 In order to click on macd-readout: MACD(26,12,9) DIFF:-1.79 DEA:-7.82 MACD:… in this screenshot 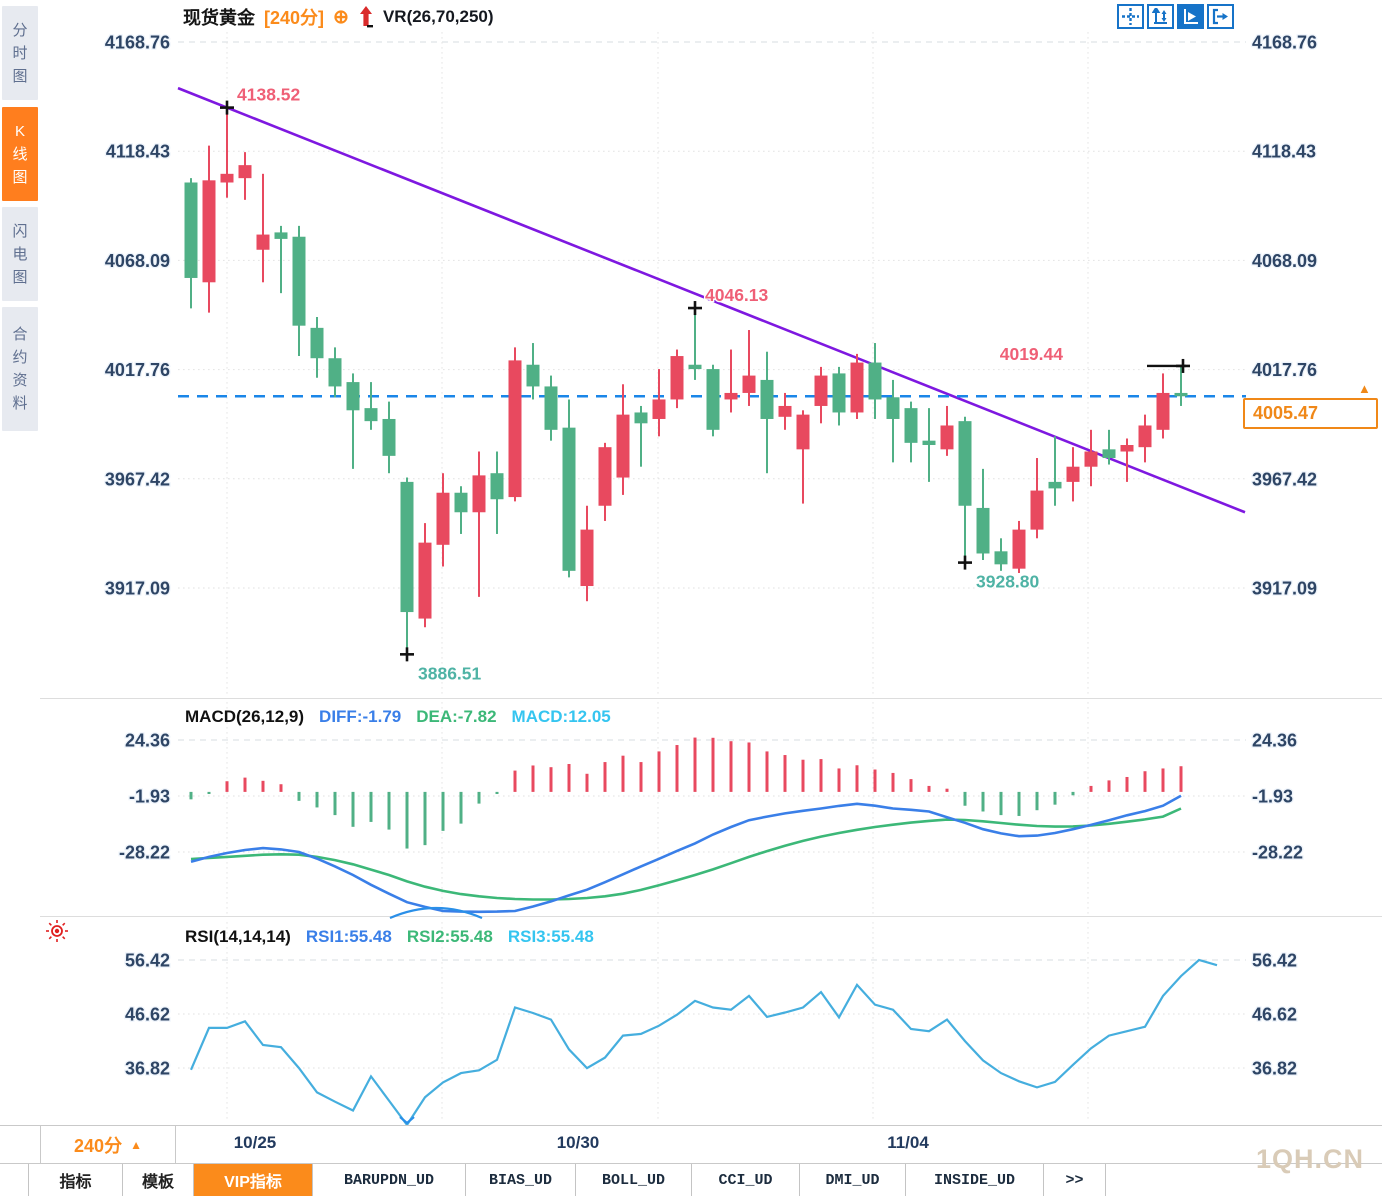, I will do `click(398, 717)`.